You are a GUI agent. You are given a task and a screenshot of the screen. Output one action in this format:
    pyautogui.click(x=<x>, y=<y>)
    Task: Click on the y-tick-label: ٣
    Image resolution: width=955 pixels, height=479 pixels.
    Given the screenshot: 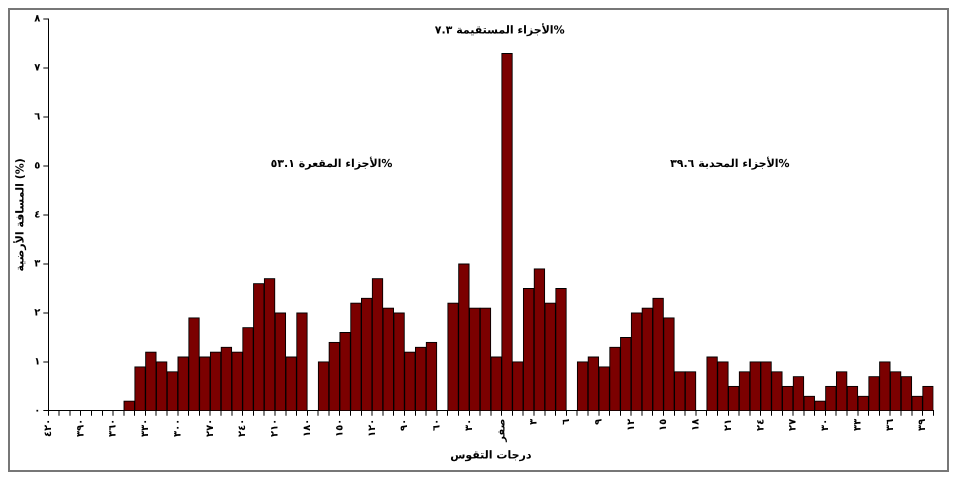 What is the action you would take?
    pyautogui.click(x=37, y=264)
    